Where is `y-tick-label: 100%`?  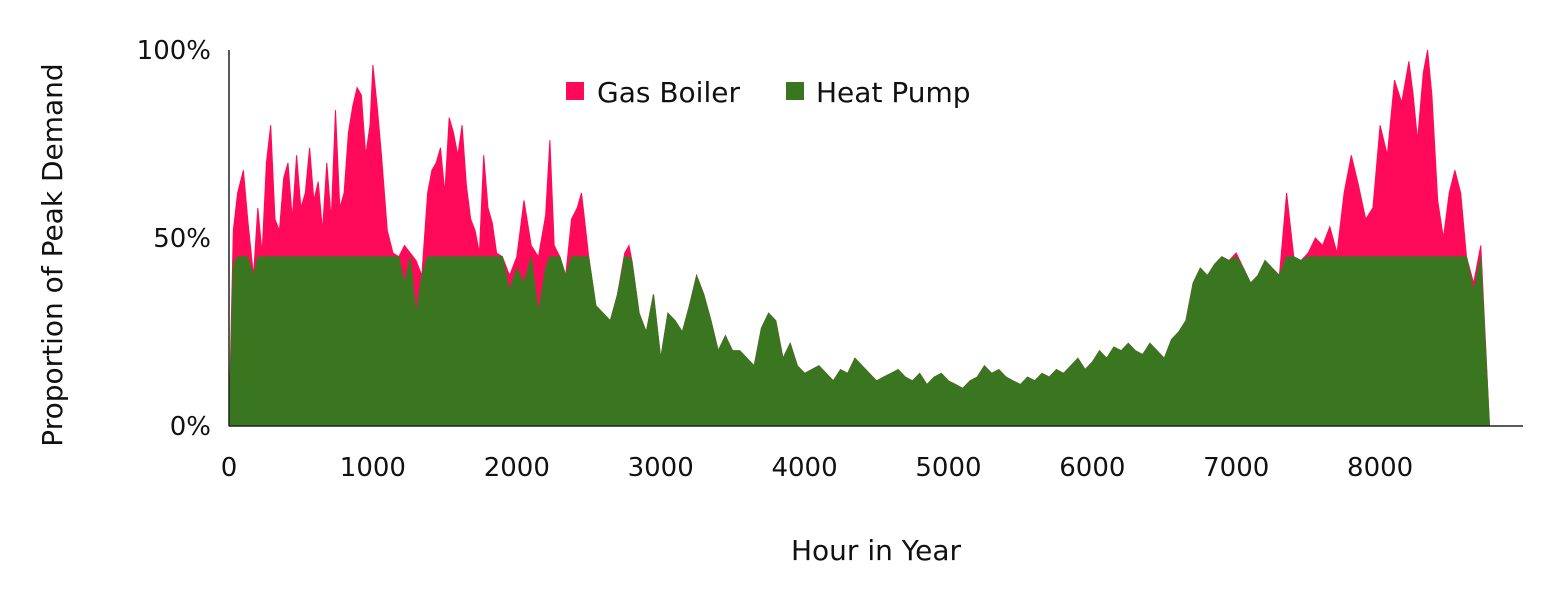 y-tick-label: 100% is located at coordinates (174, 51).